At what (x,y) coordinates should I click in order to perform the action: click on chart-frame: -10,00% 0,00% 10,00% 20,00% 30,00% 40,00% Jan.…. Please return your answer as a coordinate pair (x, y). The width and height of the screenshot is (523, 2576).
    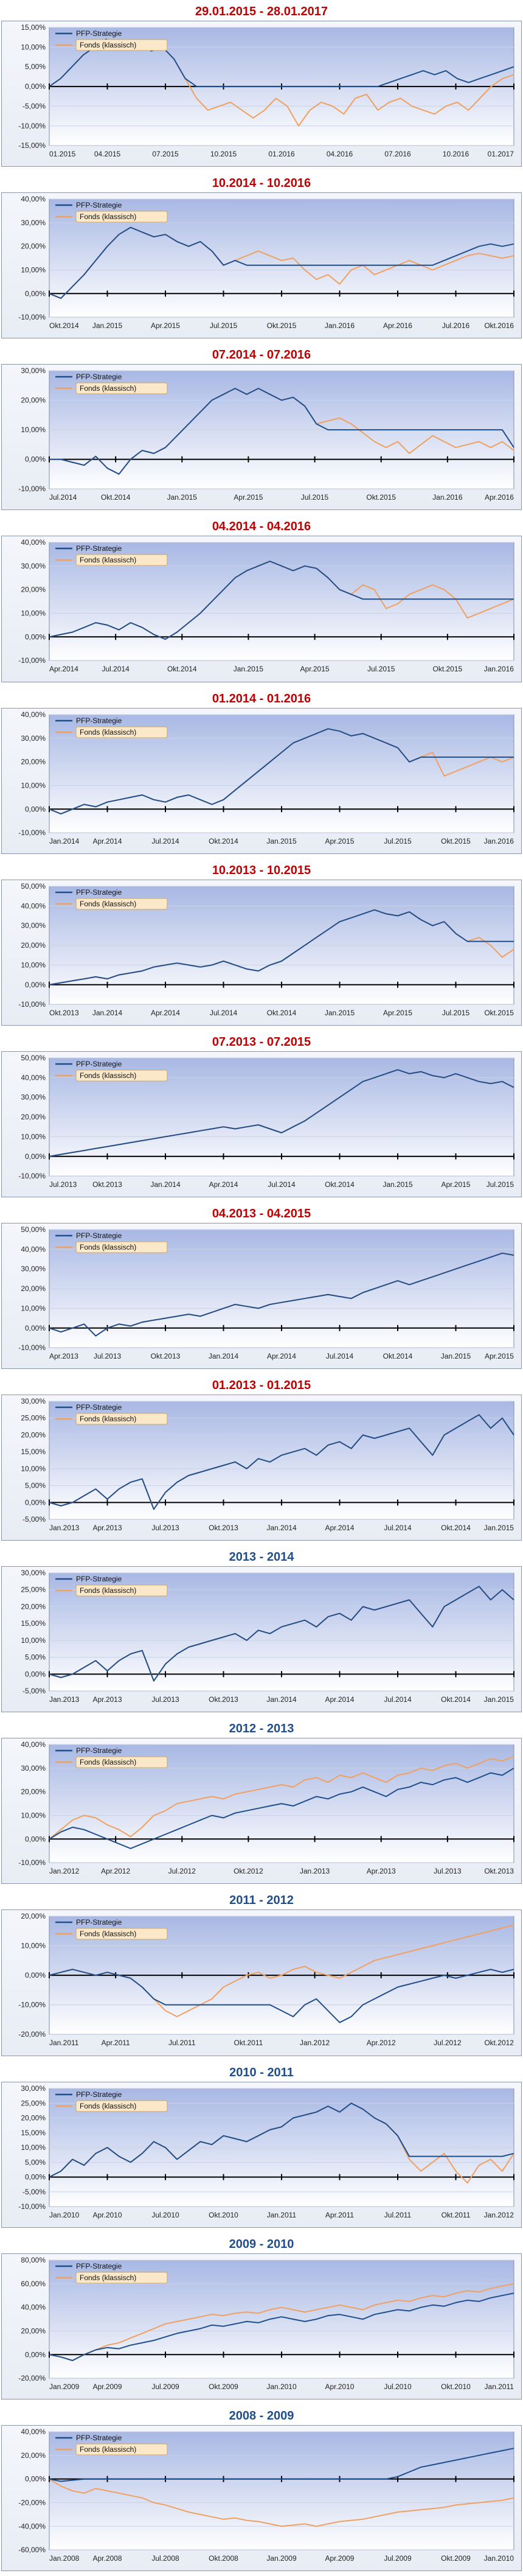
    Looking at the image, I should click on (261, 1811).